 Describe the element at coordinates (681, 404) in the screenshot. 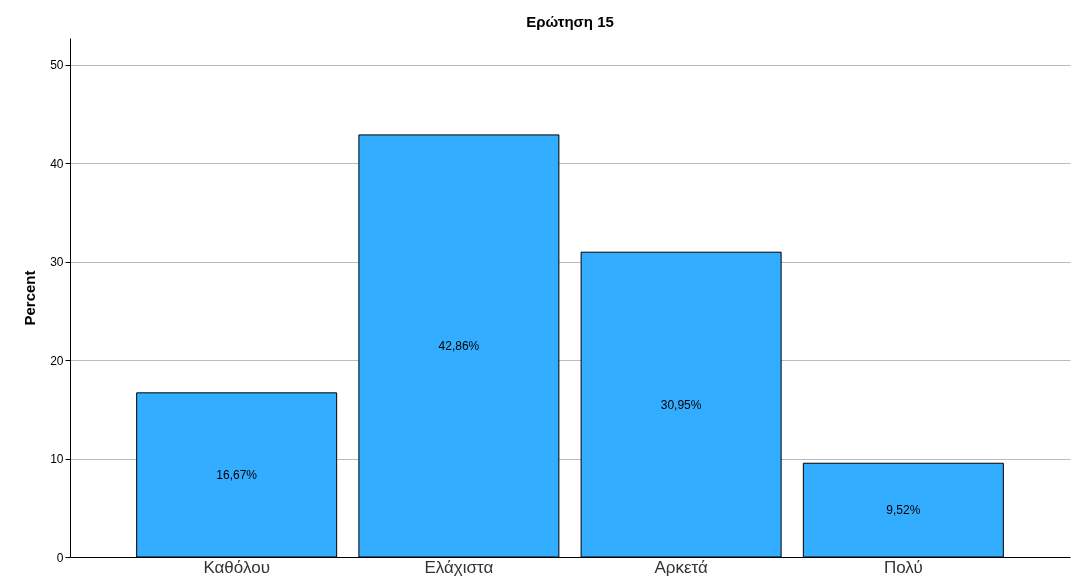

I see `data-label: 30,95%` at that location.